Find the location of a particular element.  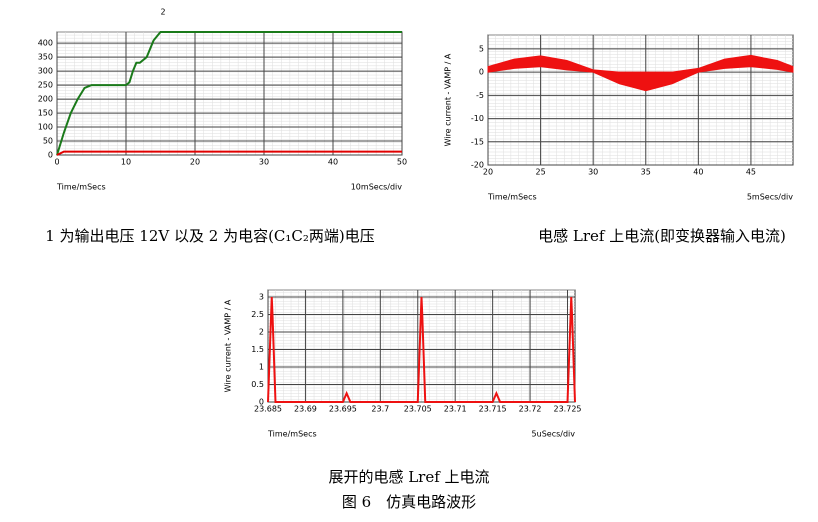

x-tick-label: 23.72 is located at coordinates (530, 409).